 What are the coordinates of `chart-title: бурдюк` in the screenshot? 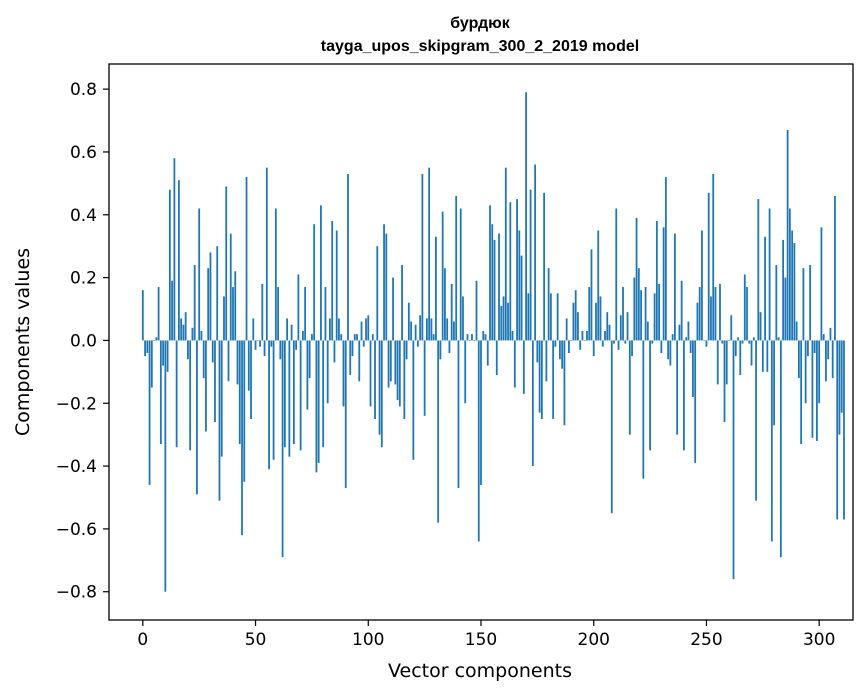 It's located at (480, 23).